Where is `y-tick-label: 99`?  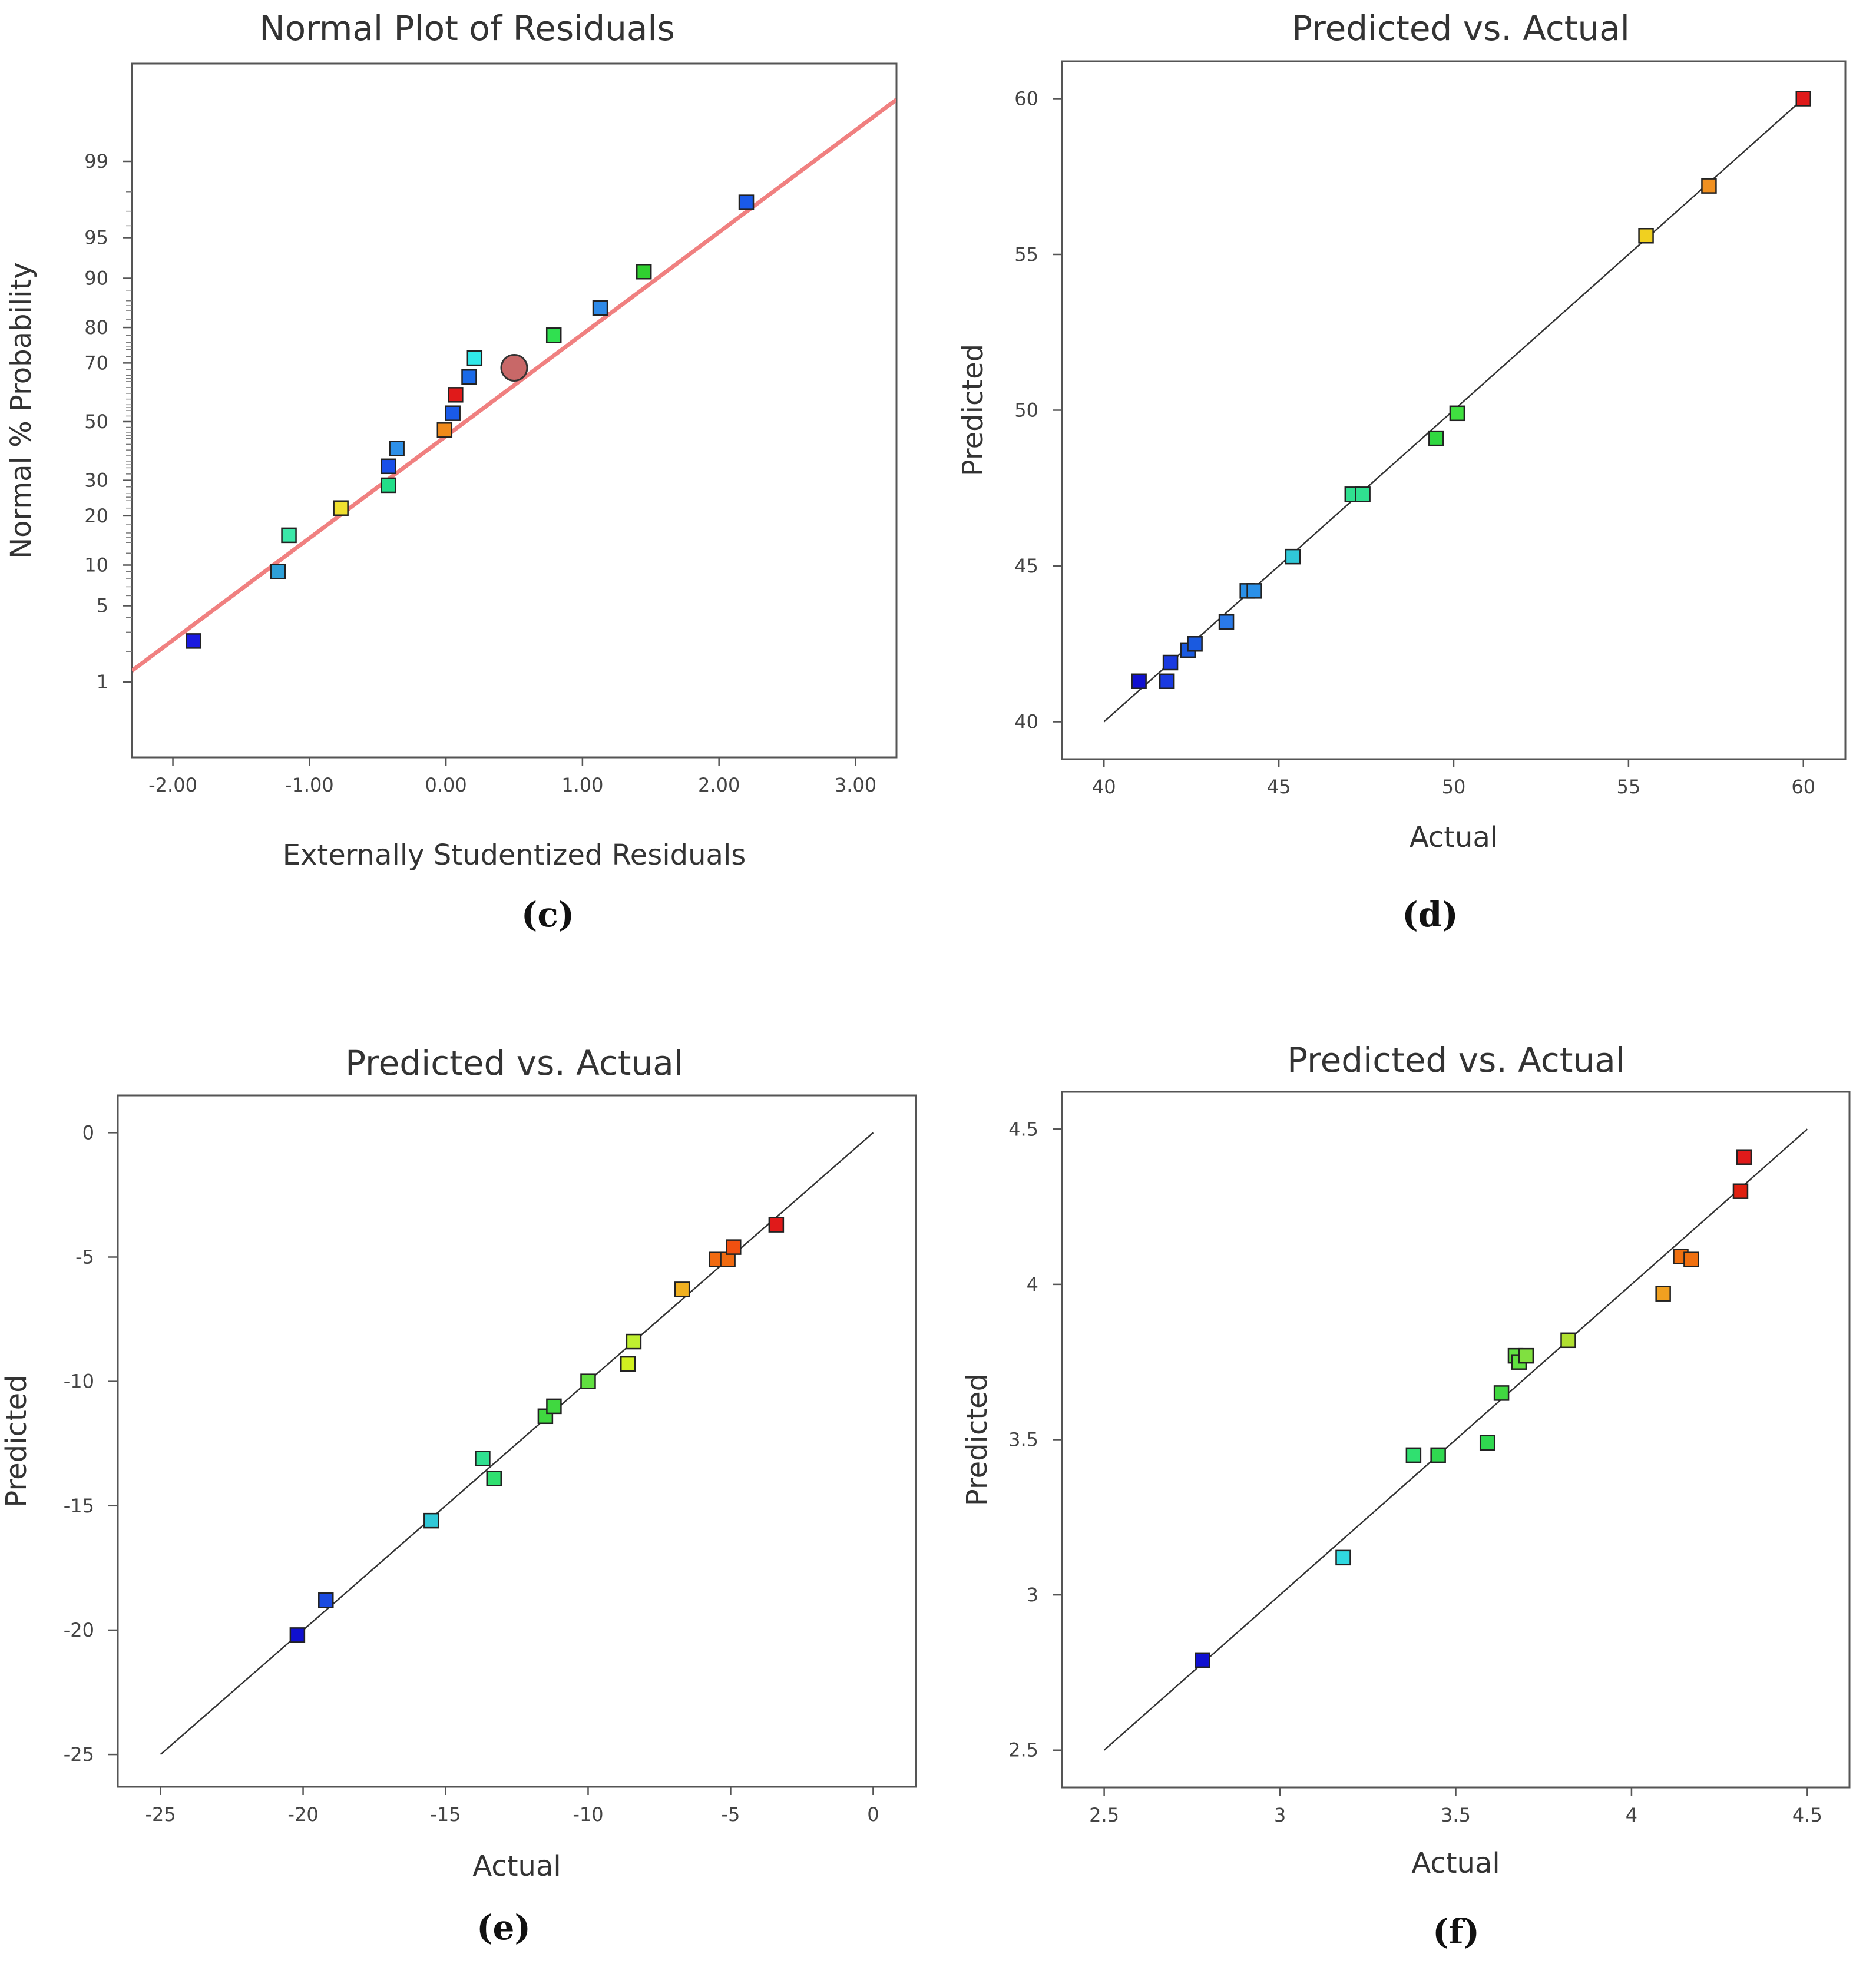
y-tick-label: 99 is located at coordinates (96, 161).